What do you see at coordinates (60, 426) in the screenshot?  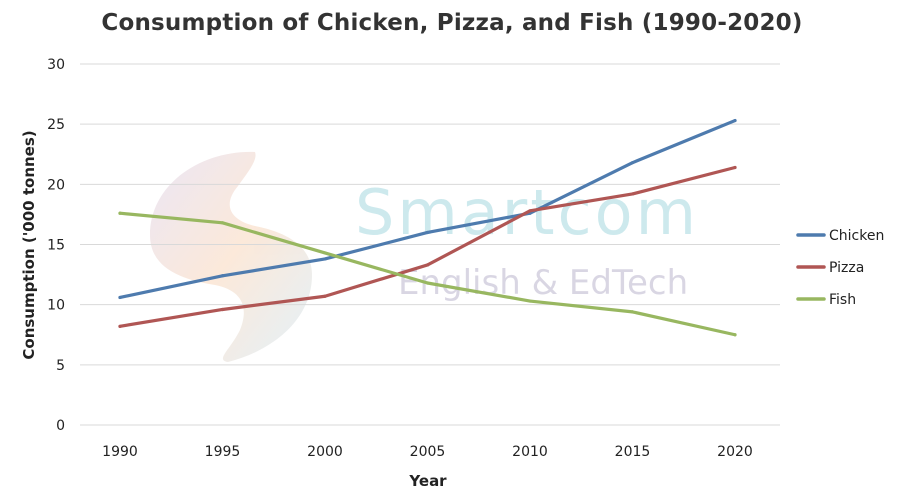 I see `y-tick-label: 0` at bounding box center [60, 426].